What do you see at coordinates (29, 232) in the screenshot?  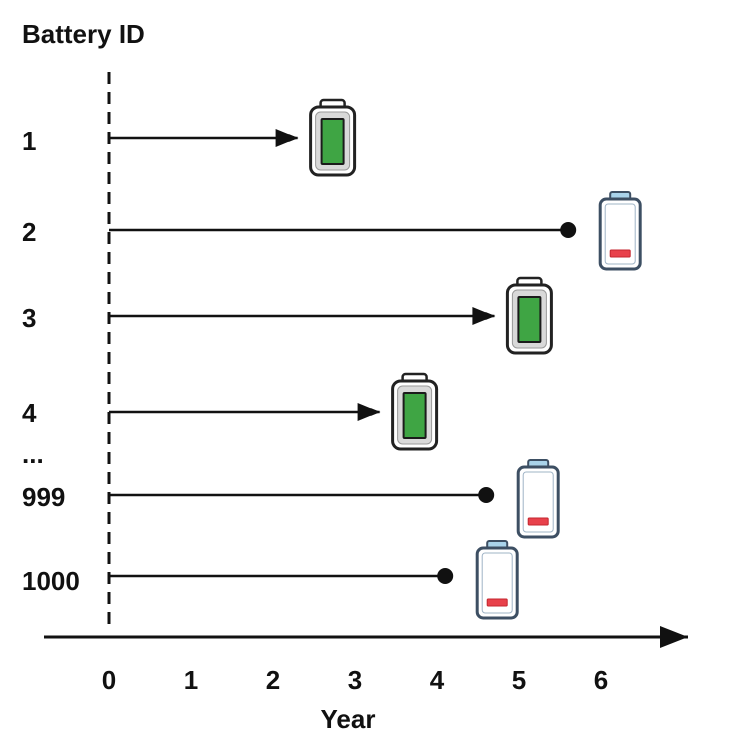 I see `battery-id-label: 2` at bounding box center [29, 232].